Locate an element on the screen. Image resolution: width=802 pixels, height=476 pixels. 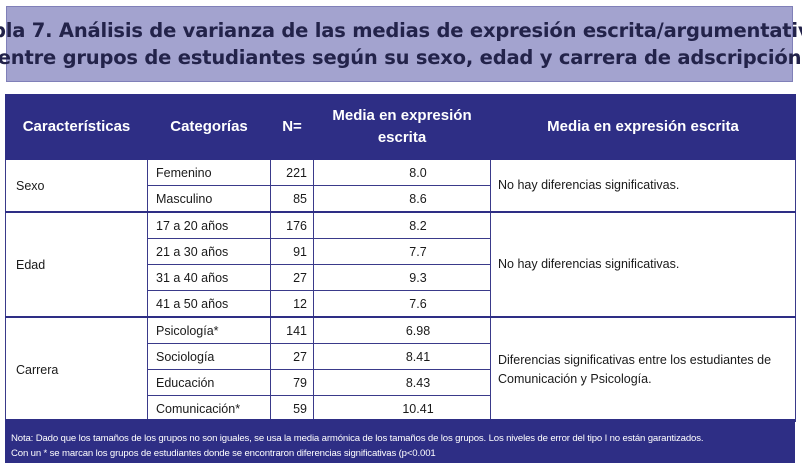
mean-cell: 9.3 is located at coordinates (402, 277).